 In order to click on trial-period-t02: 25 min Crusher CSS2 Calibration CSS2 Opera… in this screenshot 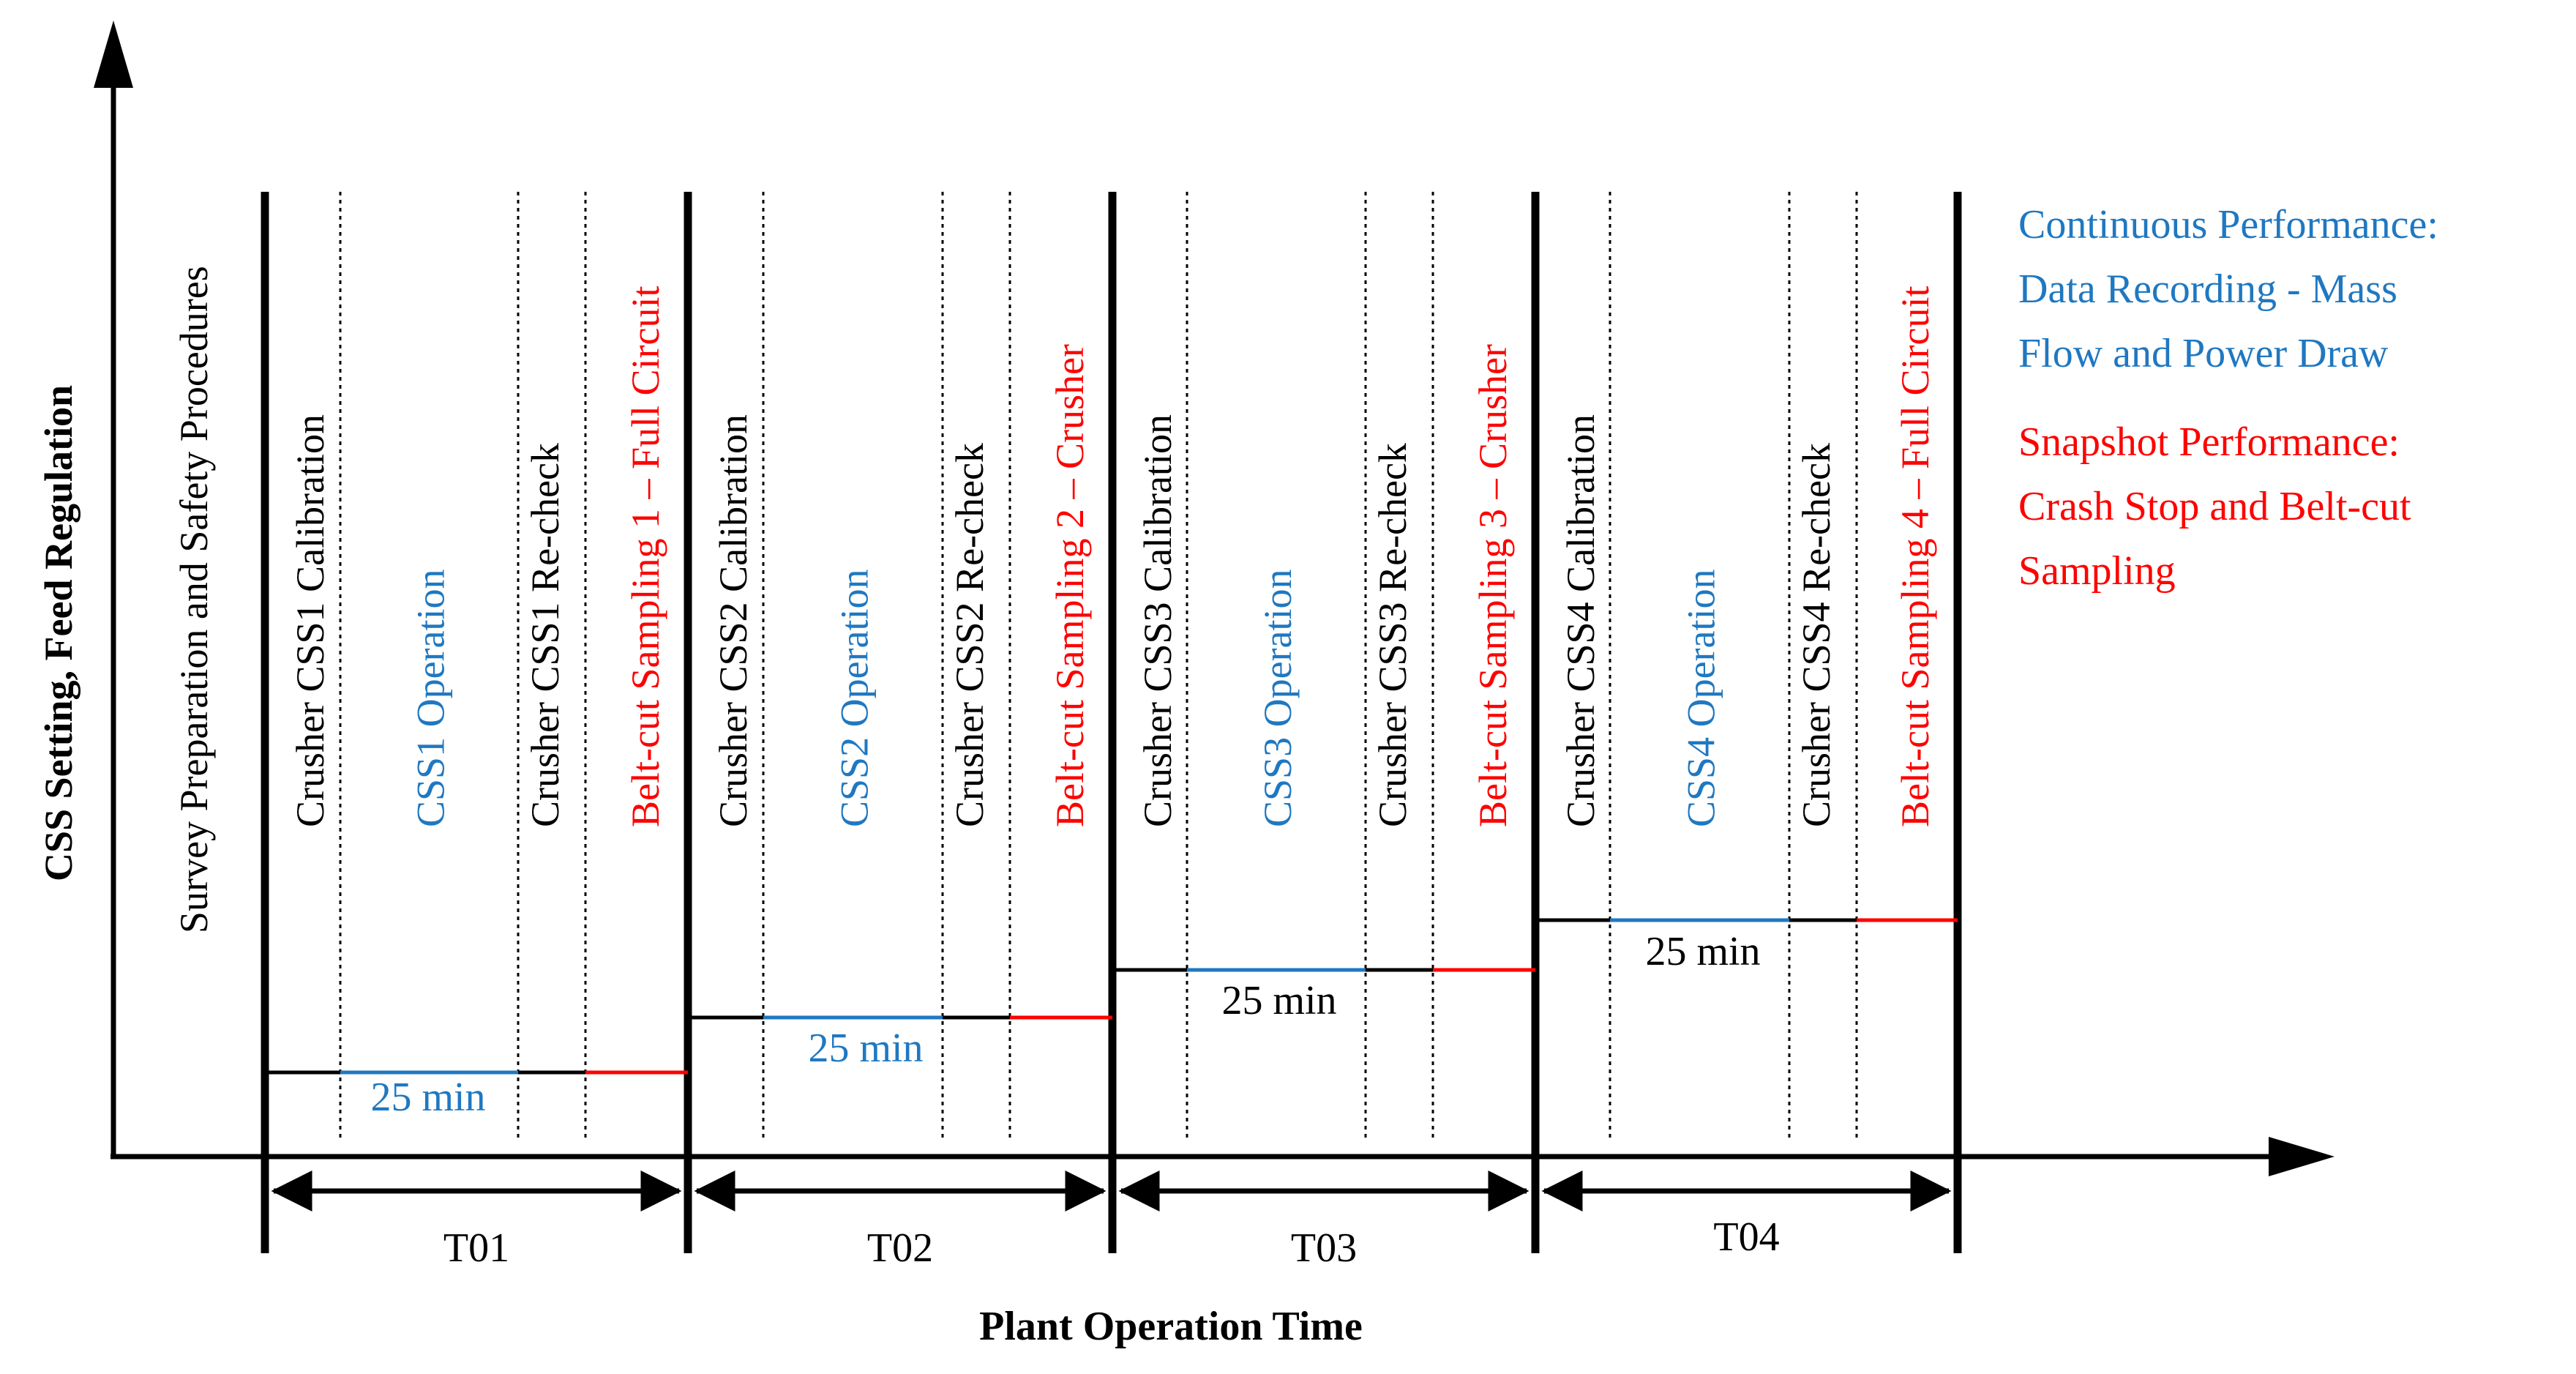, I will do `click(900, 731)`.